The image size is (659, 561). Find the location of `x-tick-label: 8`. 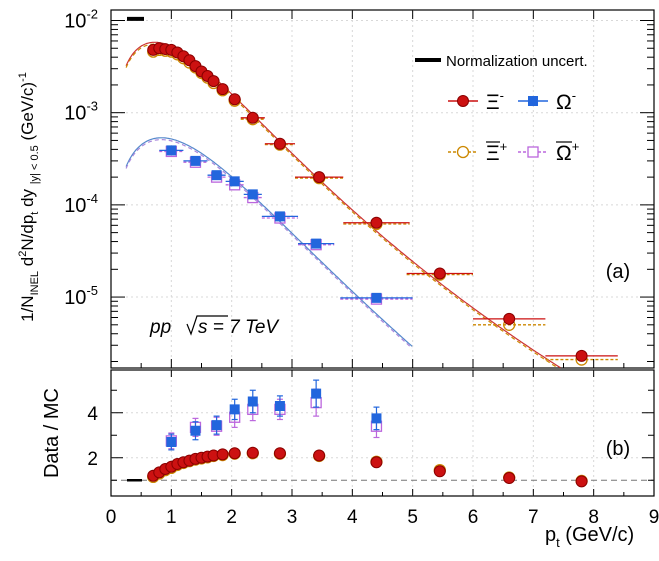

x-tick-label: 8 is located at coordinates (593, 517).